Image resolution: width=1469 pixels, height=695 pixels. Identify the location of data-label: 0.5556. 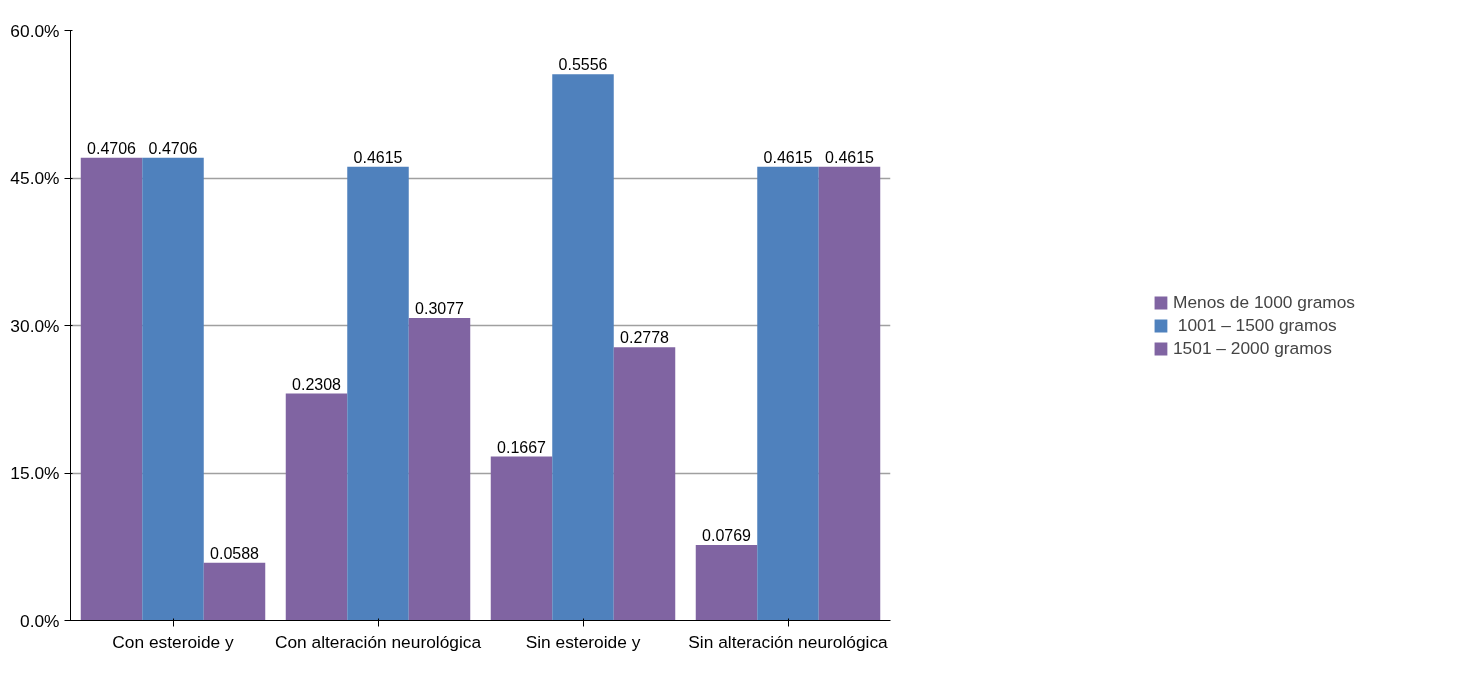
(583, 65).